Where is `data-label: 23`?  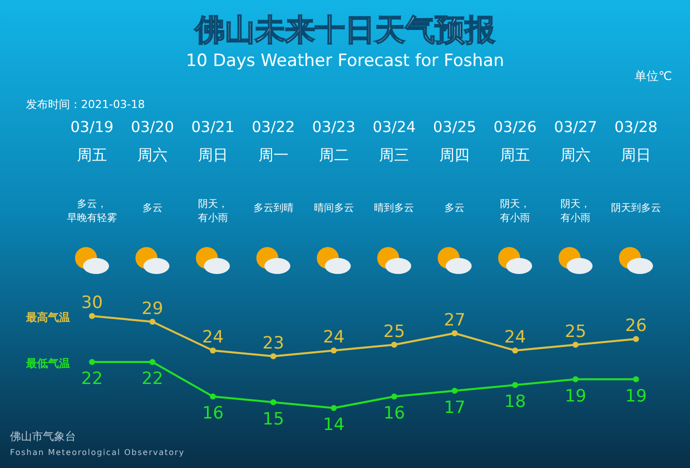
data-label: 23 is located at coordinates (273, 343).